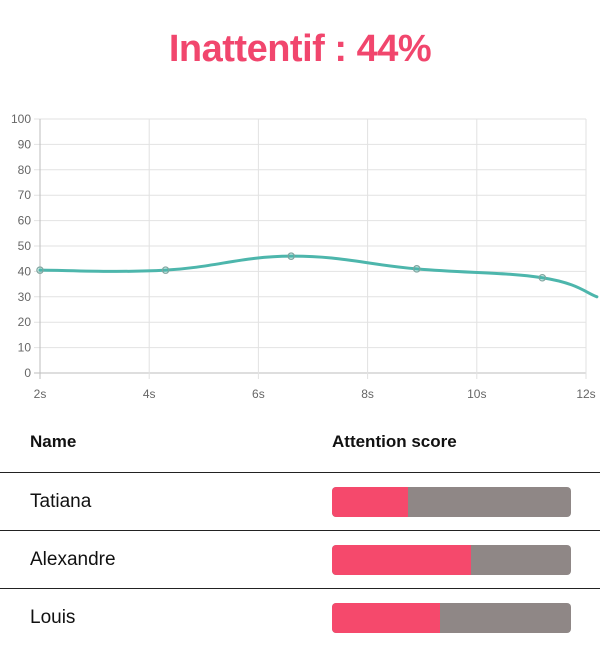  I want to click on y-tick-label: 50, so click(25, 246).